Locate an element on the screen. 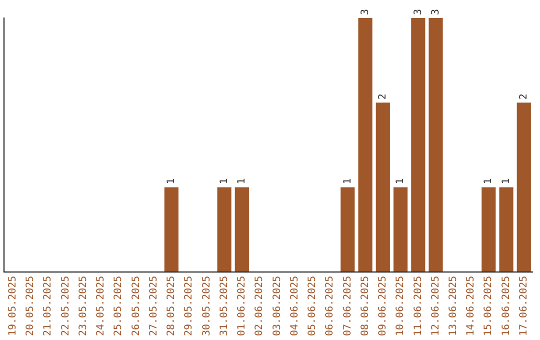  x-tick-label: 11.06.2025 is located at coordinates (418, 306).